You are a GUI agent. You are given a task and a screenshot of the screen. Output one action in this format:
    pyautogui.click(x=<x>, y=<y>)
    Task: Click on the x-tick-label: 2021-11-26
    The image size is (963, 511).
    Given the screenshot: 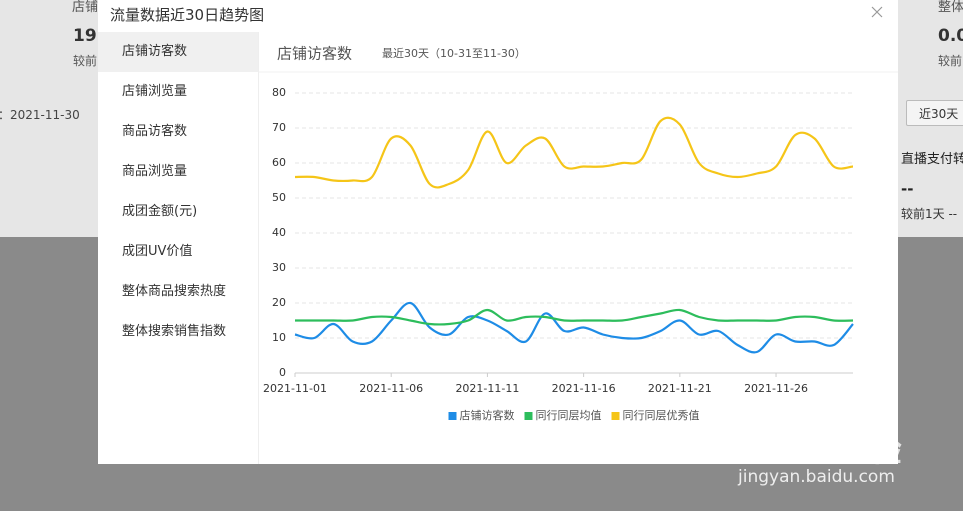 What is the action you would take?
    pyautogui.click(x=776, y=388)
    